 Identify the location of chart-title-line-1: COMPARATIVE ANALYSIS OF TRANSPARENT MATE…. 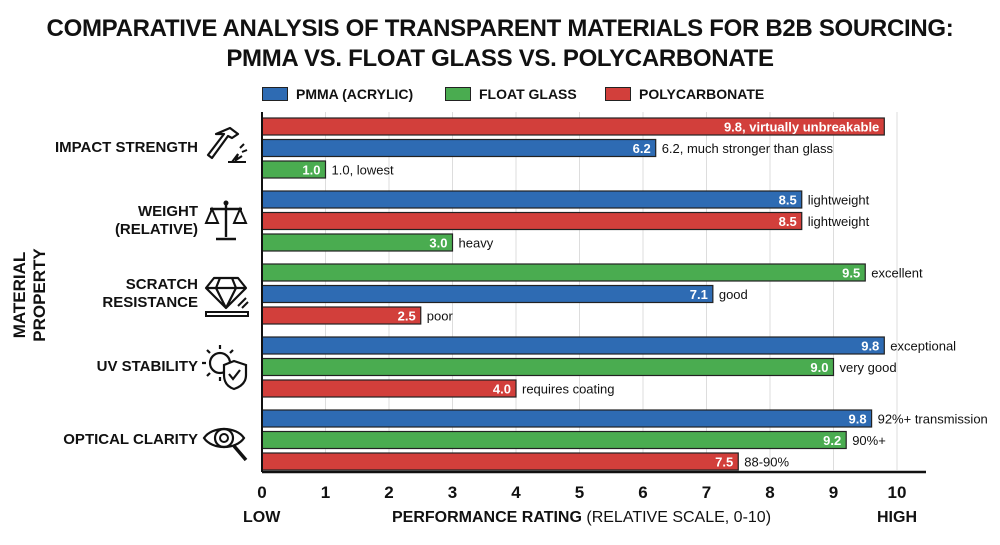
(500, 28).